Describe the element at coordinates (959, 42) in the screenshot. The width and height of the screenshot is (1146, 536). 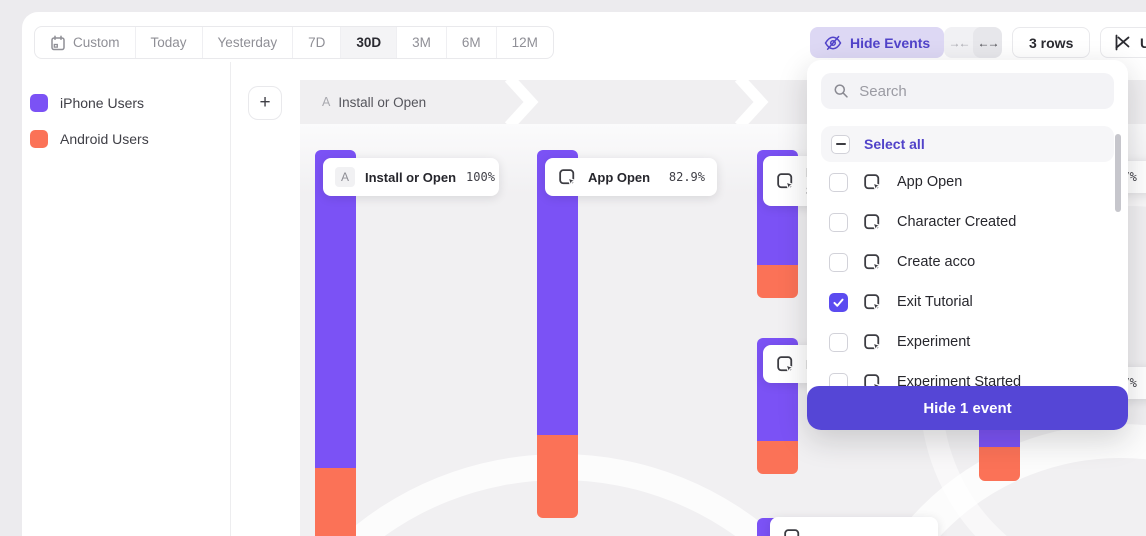
I see `collapse-columns-button: →←` at that location.